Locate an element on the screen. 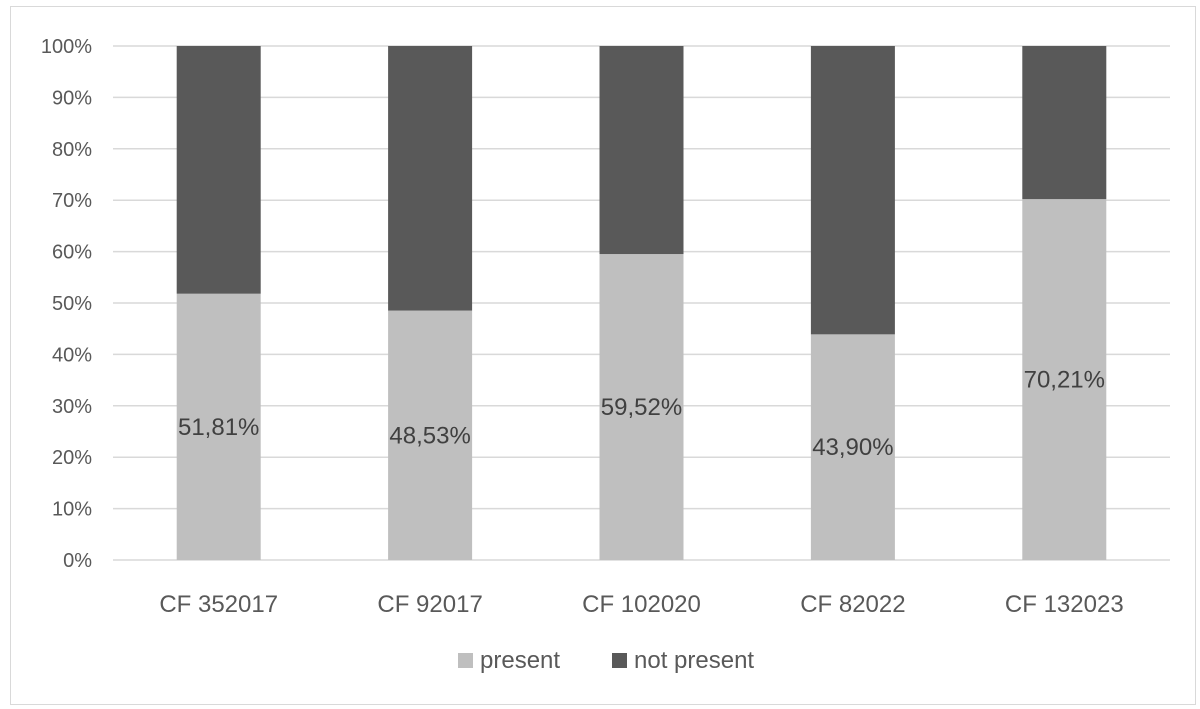 This screenshot has width=1200, height=709. y-tick-label: 60% is located at coordinates (72, 253).